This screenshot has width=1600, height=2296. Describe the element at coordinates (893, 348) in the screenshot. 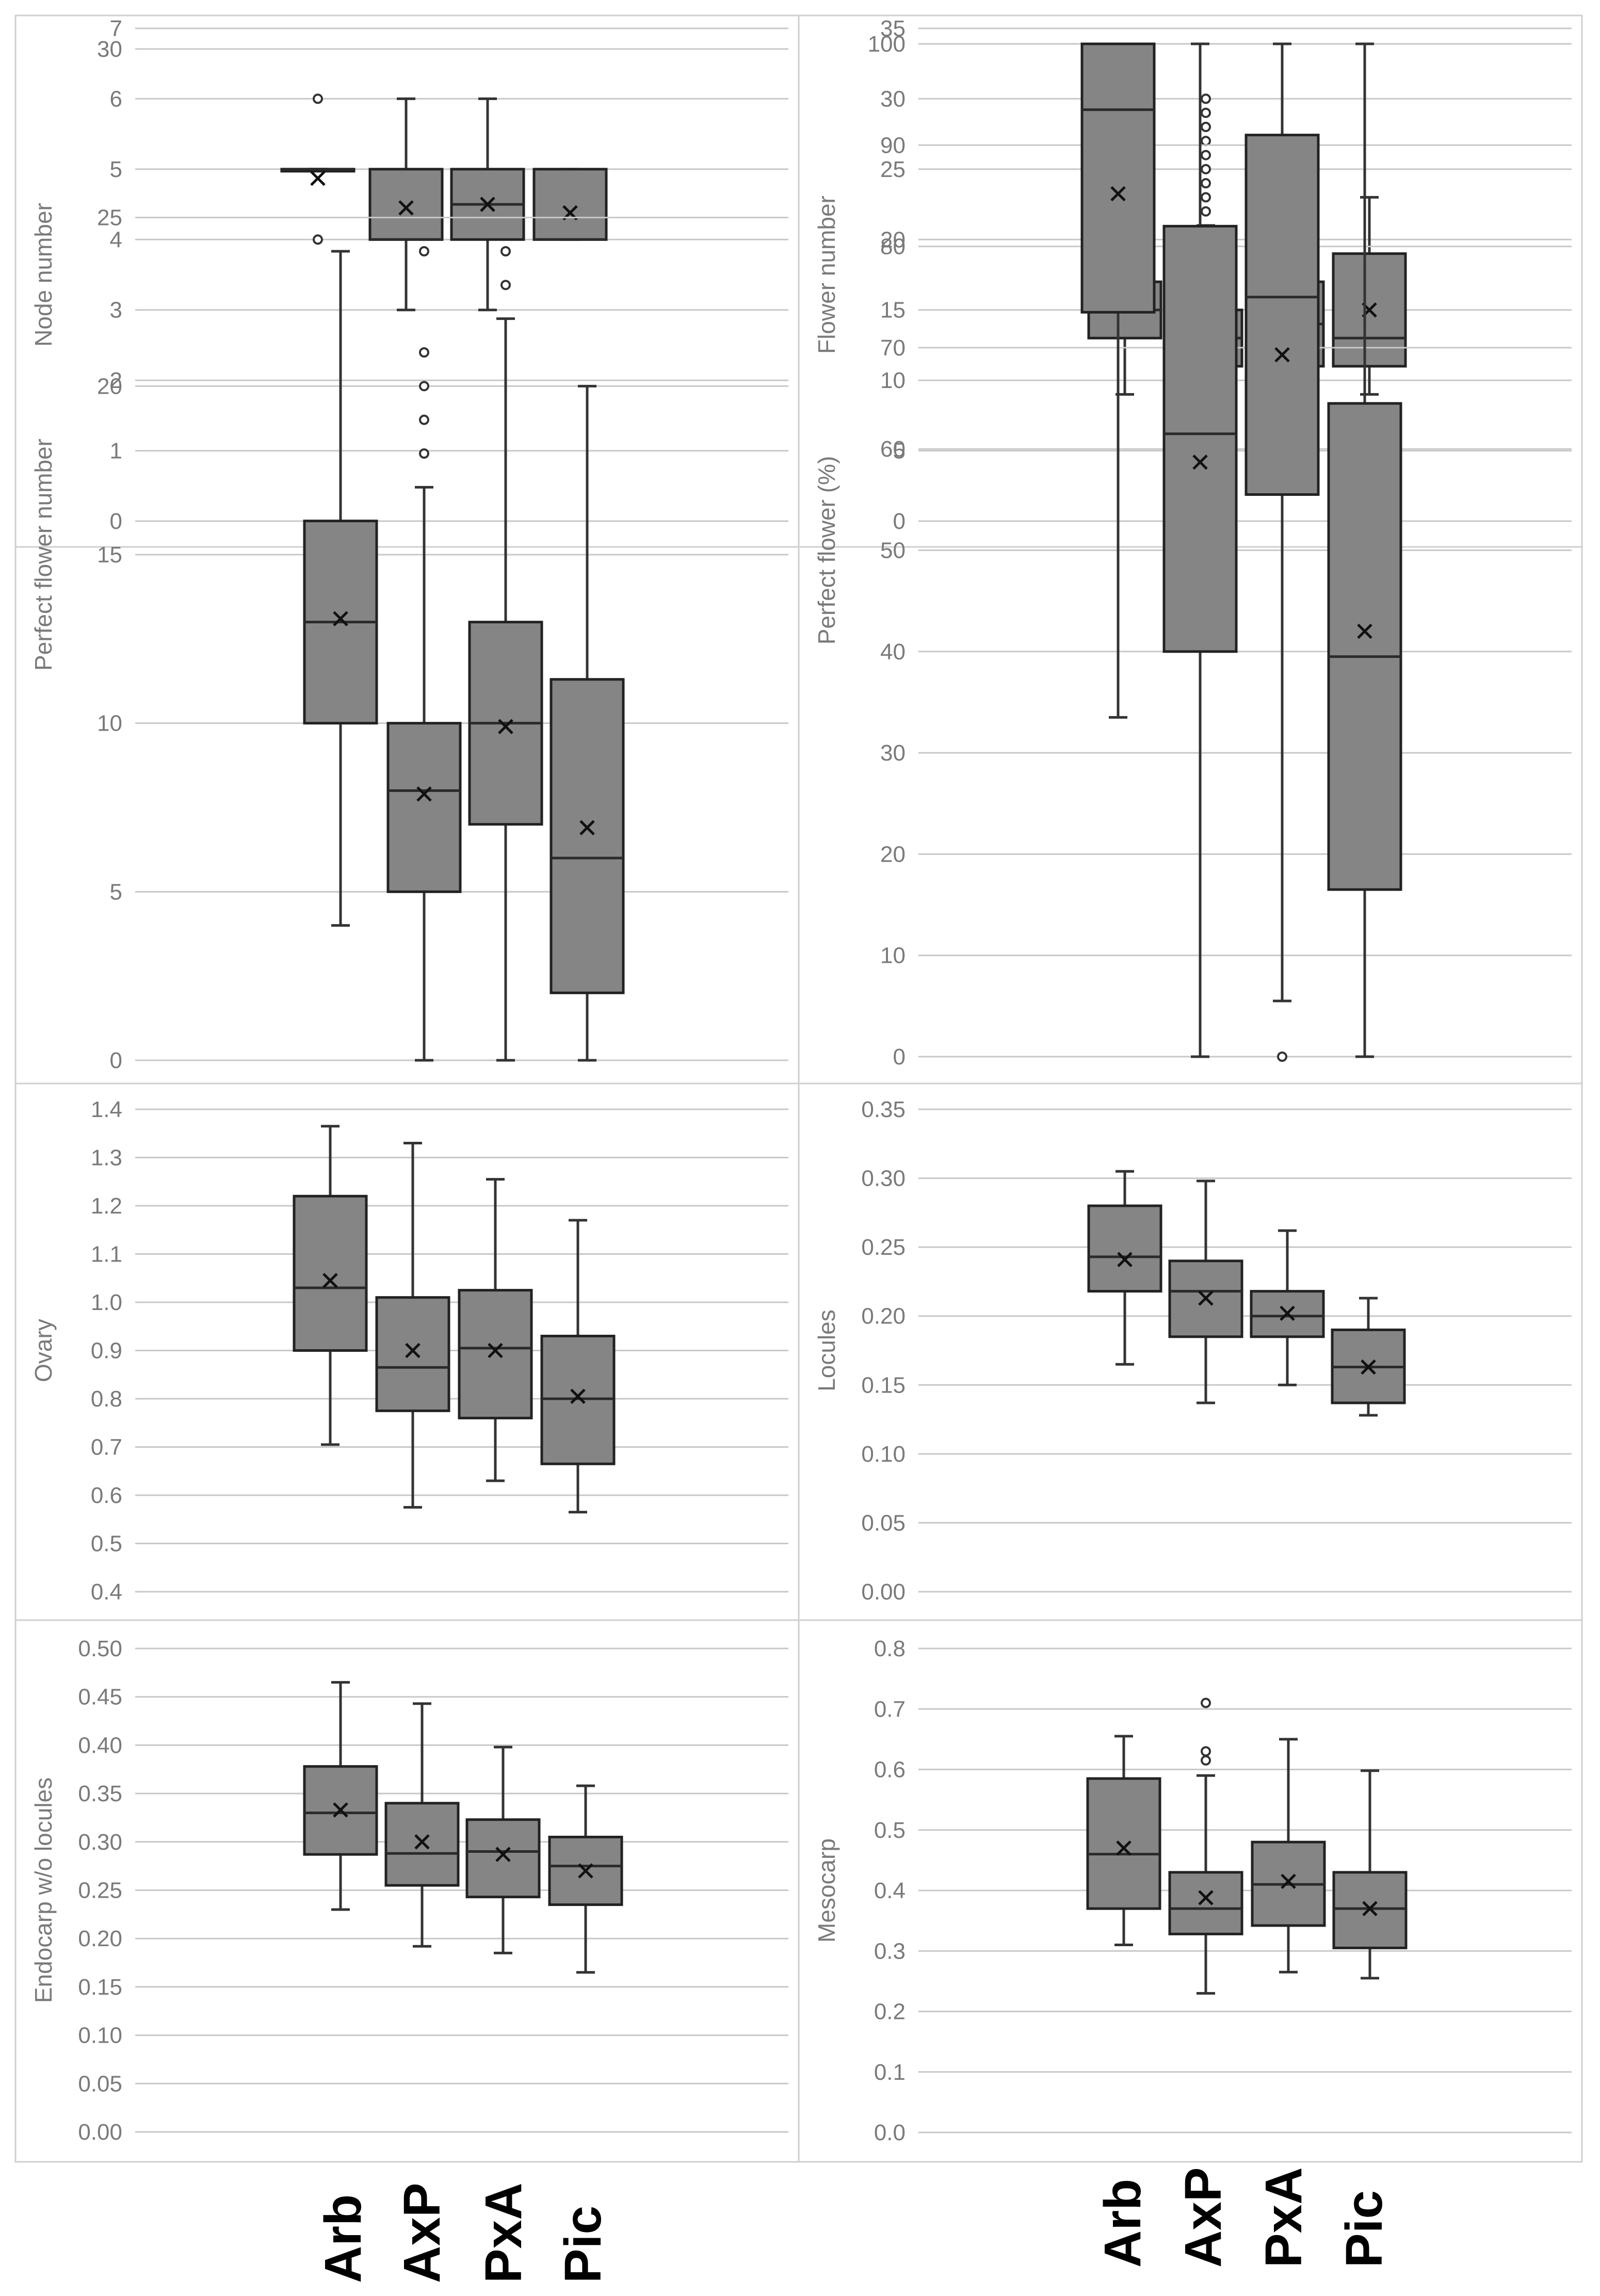

I see `y-tick-label: 70` at that location.